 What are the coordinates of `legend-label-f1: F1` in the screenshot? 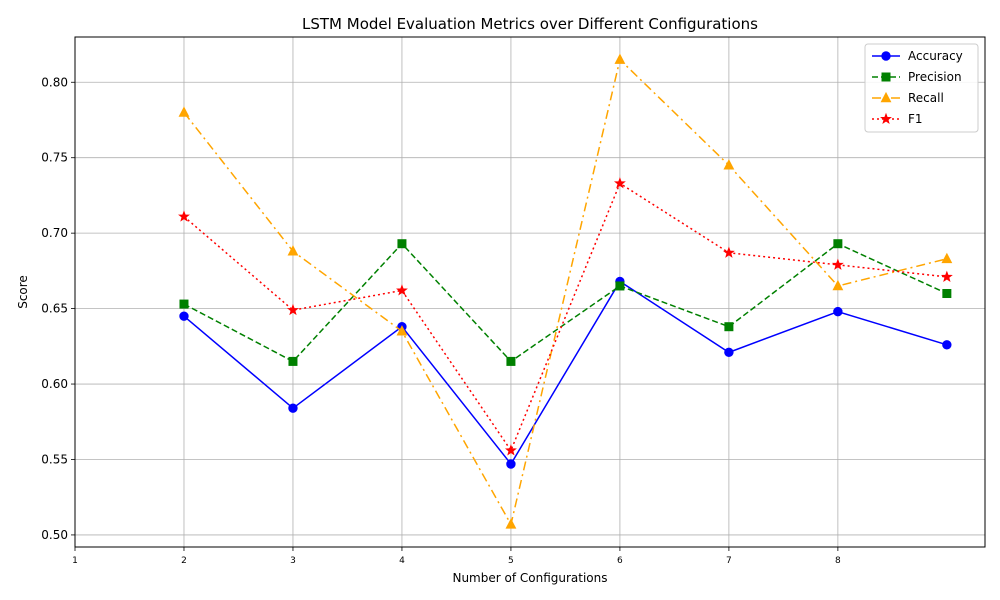 It's located at (915, 119).